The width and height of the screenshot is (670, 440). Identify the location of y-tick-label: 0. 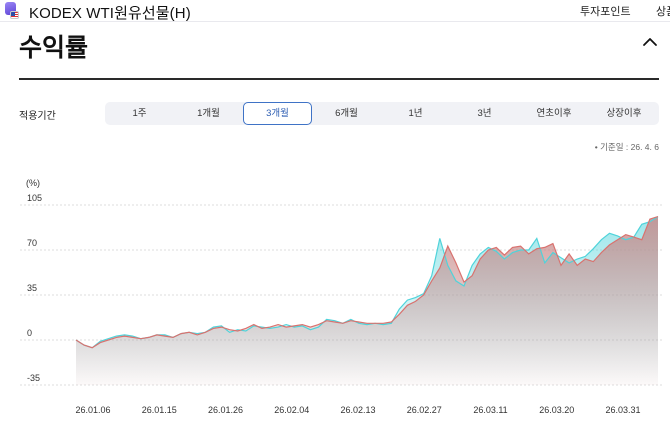
(29, 333).